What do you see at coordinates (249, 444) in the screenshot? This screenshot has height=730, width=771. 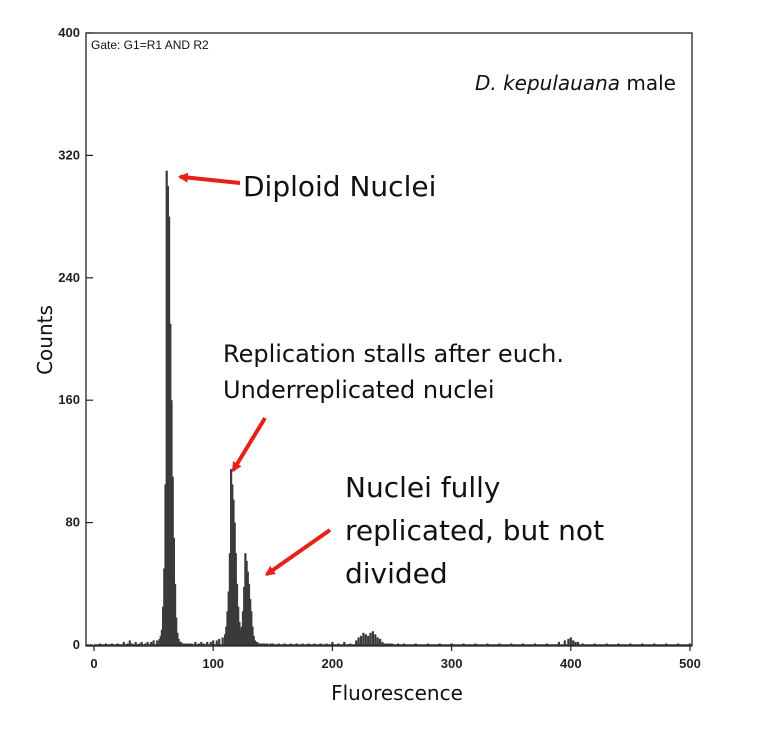 I see `arrow-underreplicated` at bounding box center [249, 444].